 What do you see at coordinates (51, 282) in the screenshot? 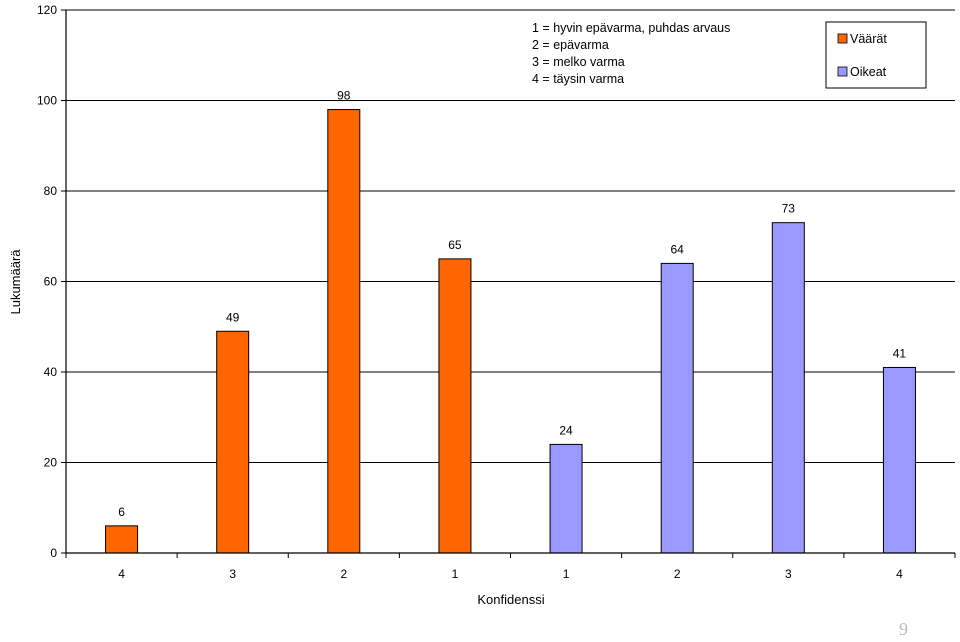
I see `y-tick-label: 60` at bounding box center [51, 282].